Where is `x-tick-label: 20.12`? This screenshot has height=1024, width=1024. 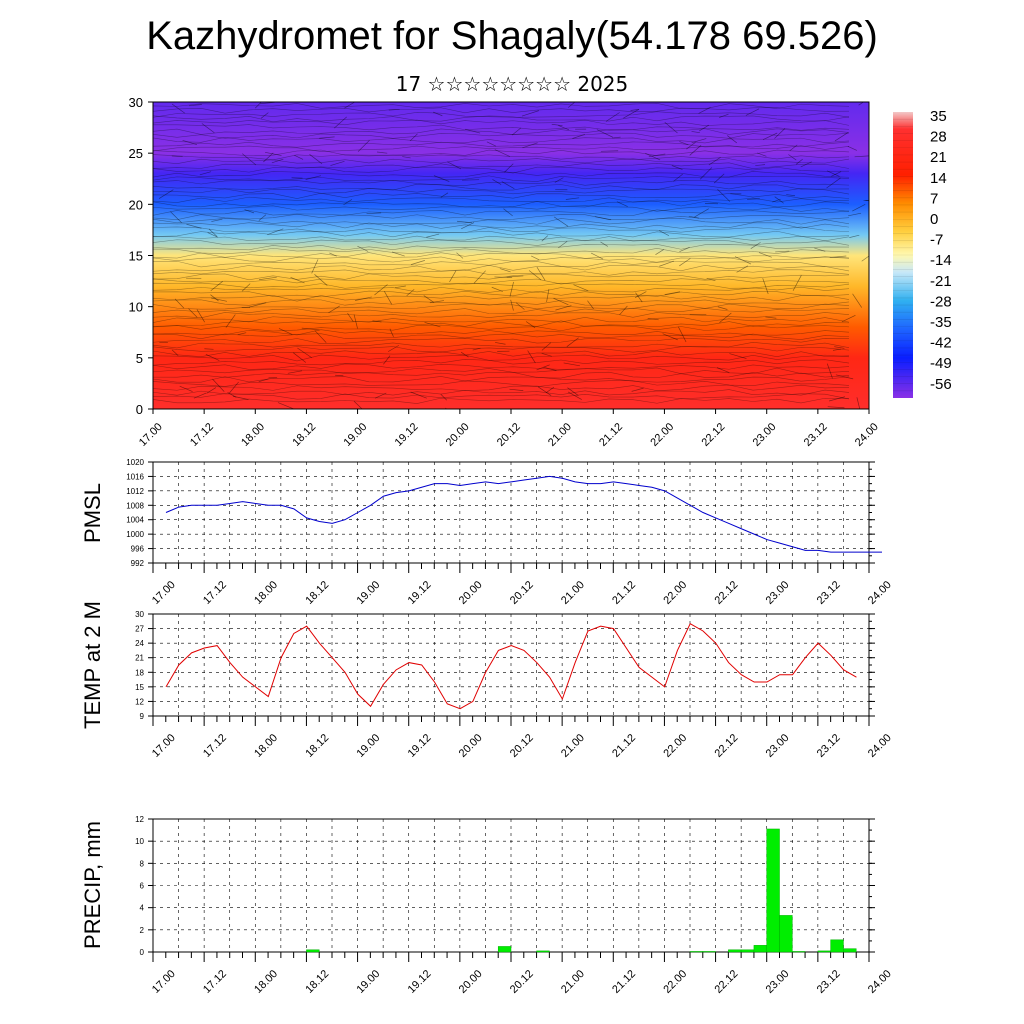 x-tick-label: 20.12 is located at coordinates (522, 982).